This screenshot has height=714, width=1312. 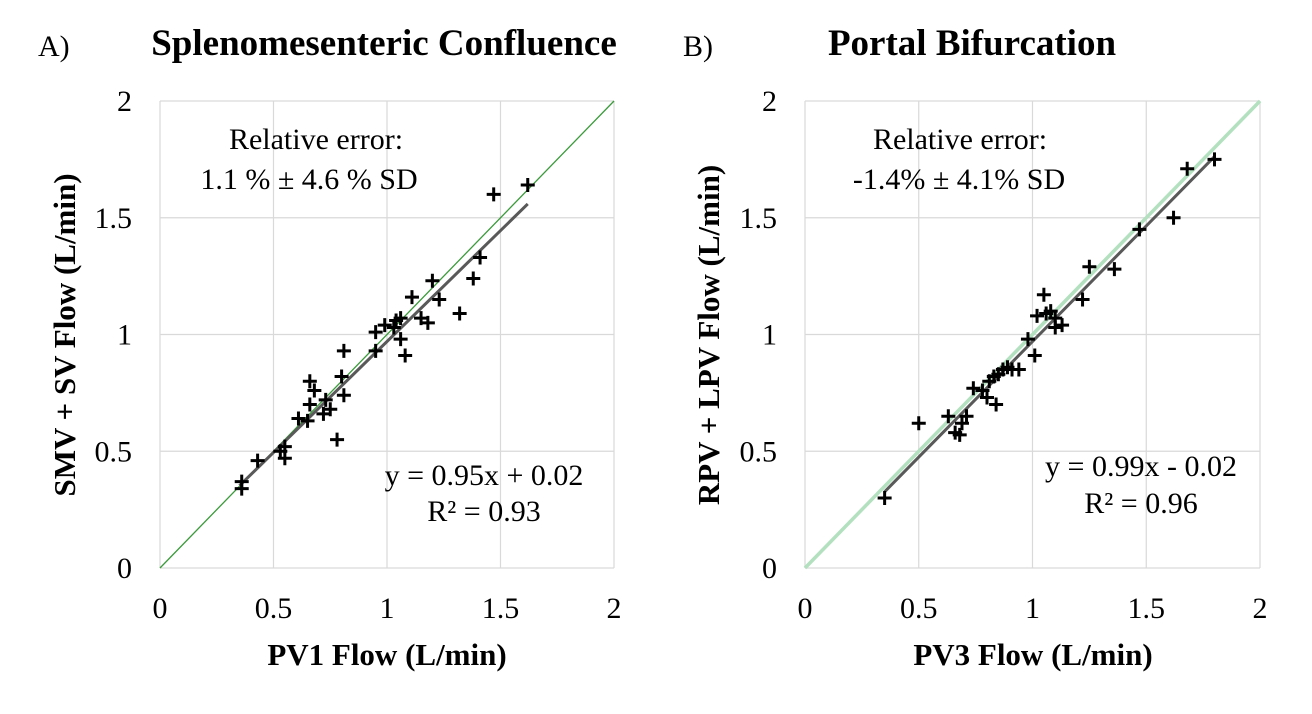 I want to click on panel-b-x-axis-label: PV3 Flow (L/min), so click(x=1032, y=654).